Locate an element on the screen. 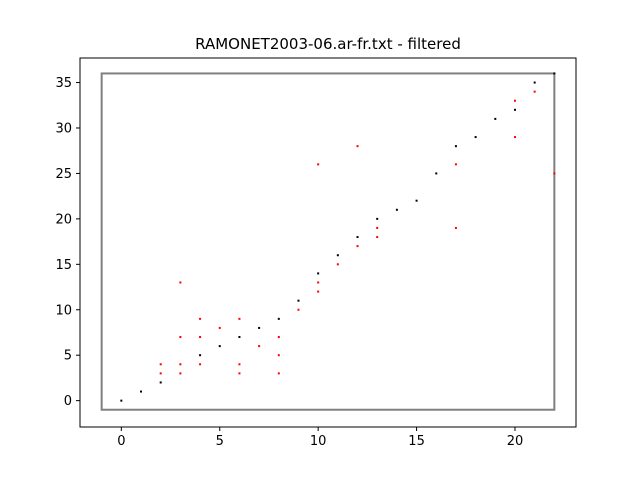  y-tick-label: 0 is located at coordinates (68, 401).